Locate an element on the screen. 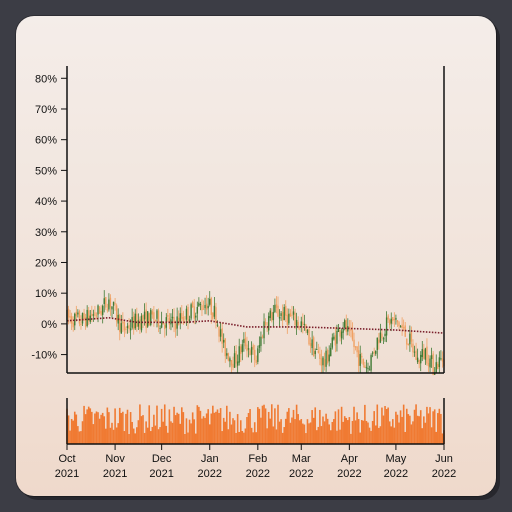 Image resolution: width=512 pixels, height=512 pixels. y-tick-label: 0% is located at coordinates (49, 325).